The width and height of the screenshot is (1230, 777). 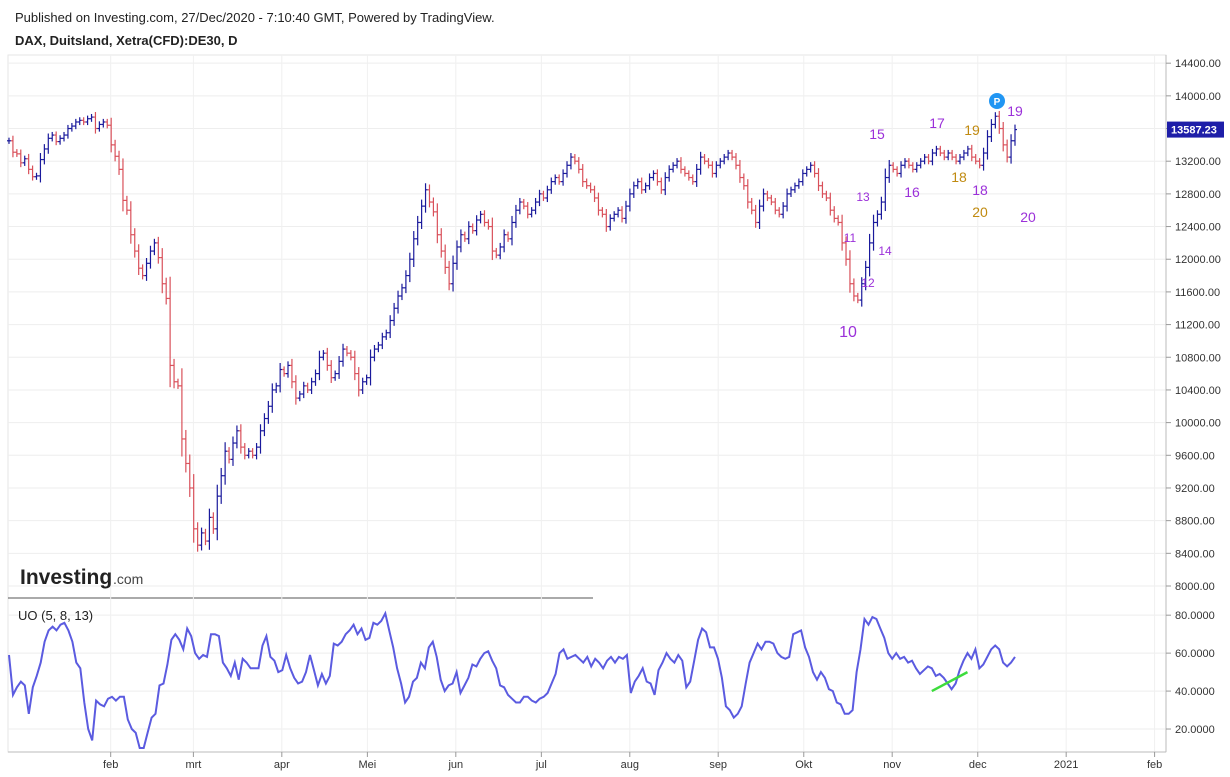 I want to click on wave-label: 11, so click(x=850, y=238).